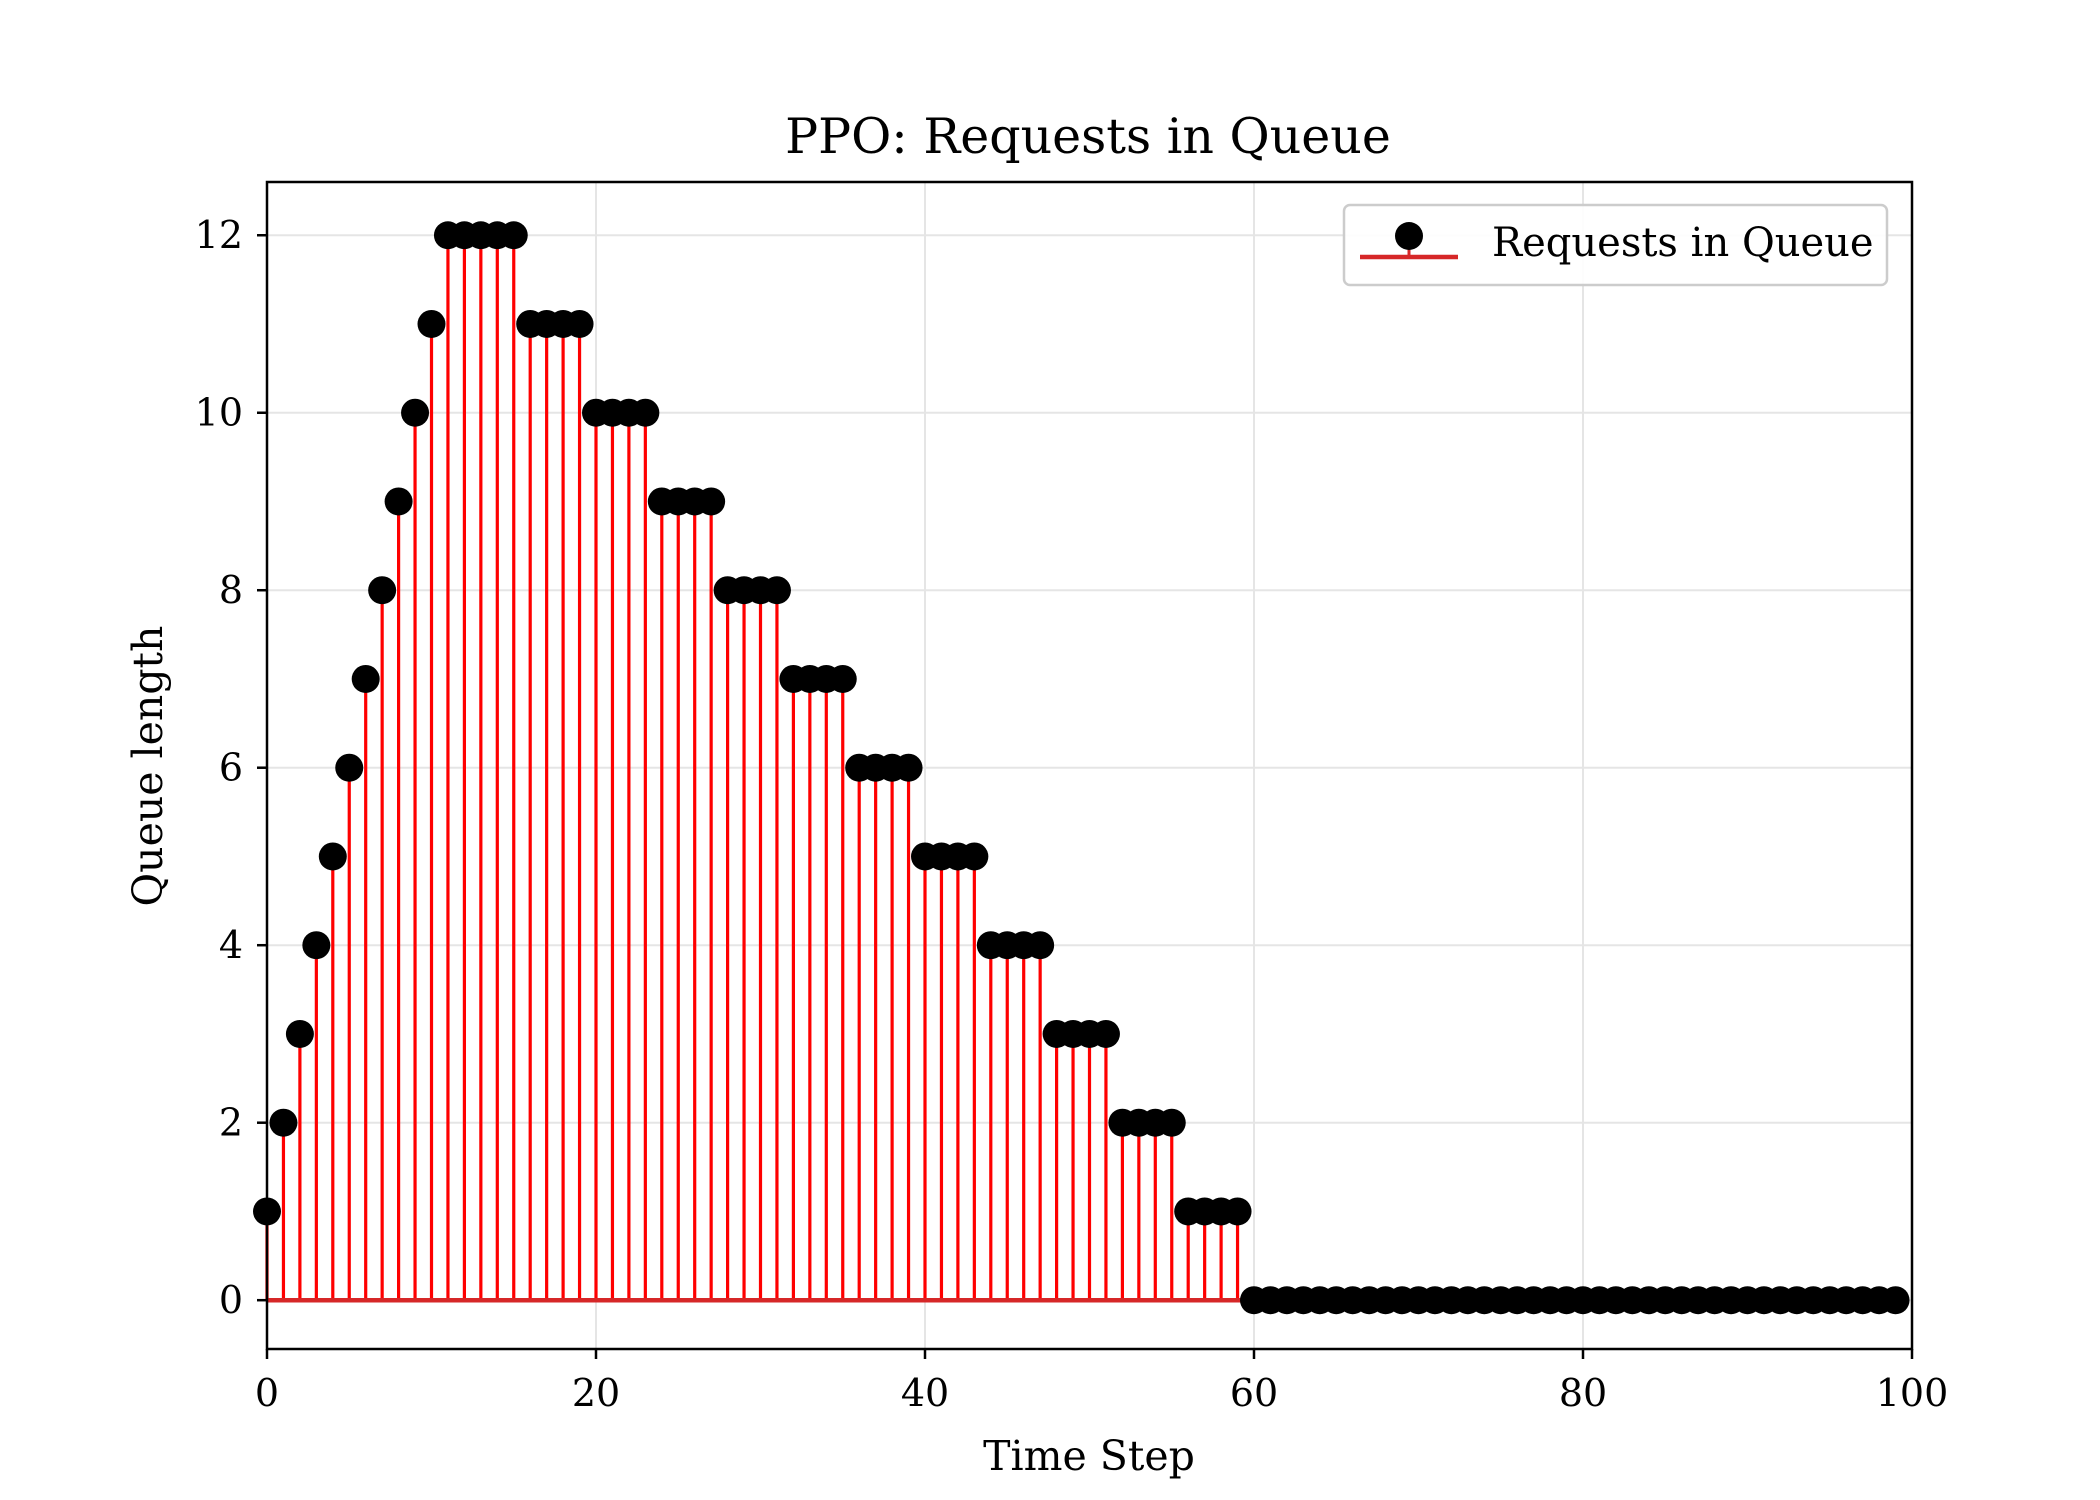 The width and height of the screenshot is (2100, 1500). I want to click on y-tick-label: 12, so click(219, 235).